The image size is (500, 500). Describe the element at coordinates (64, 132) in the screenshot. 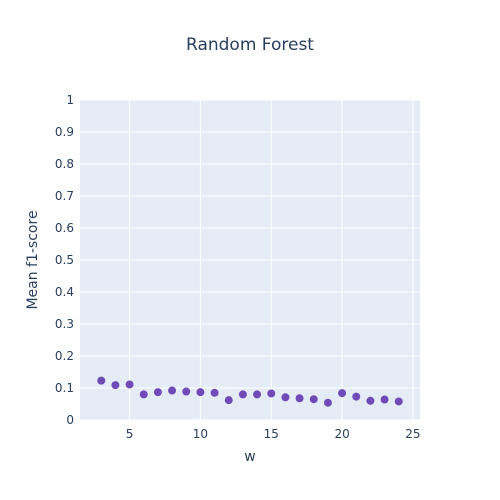

I see `y-tick-label: 0.9` at that location.